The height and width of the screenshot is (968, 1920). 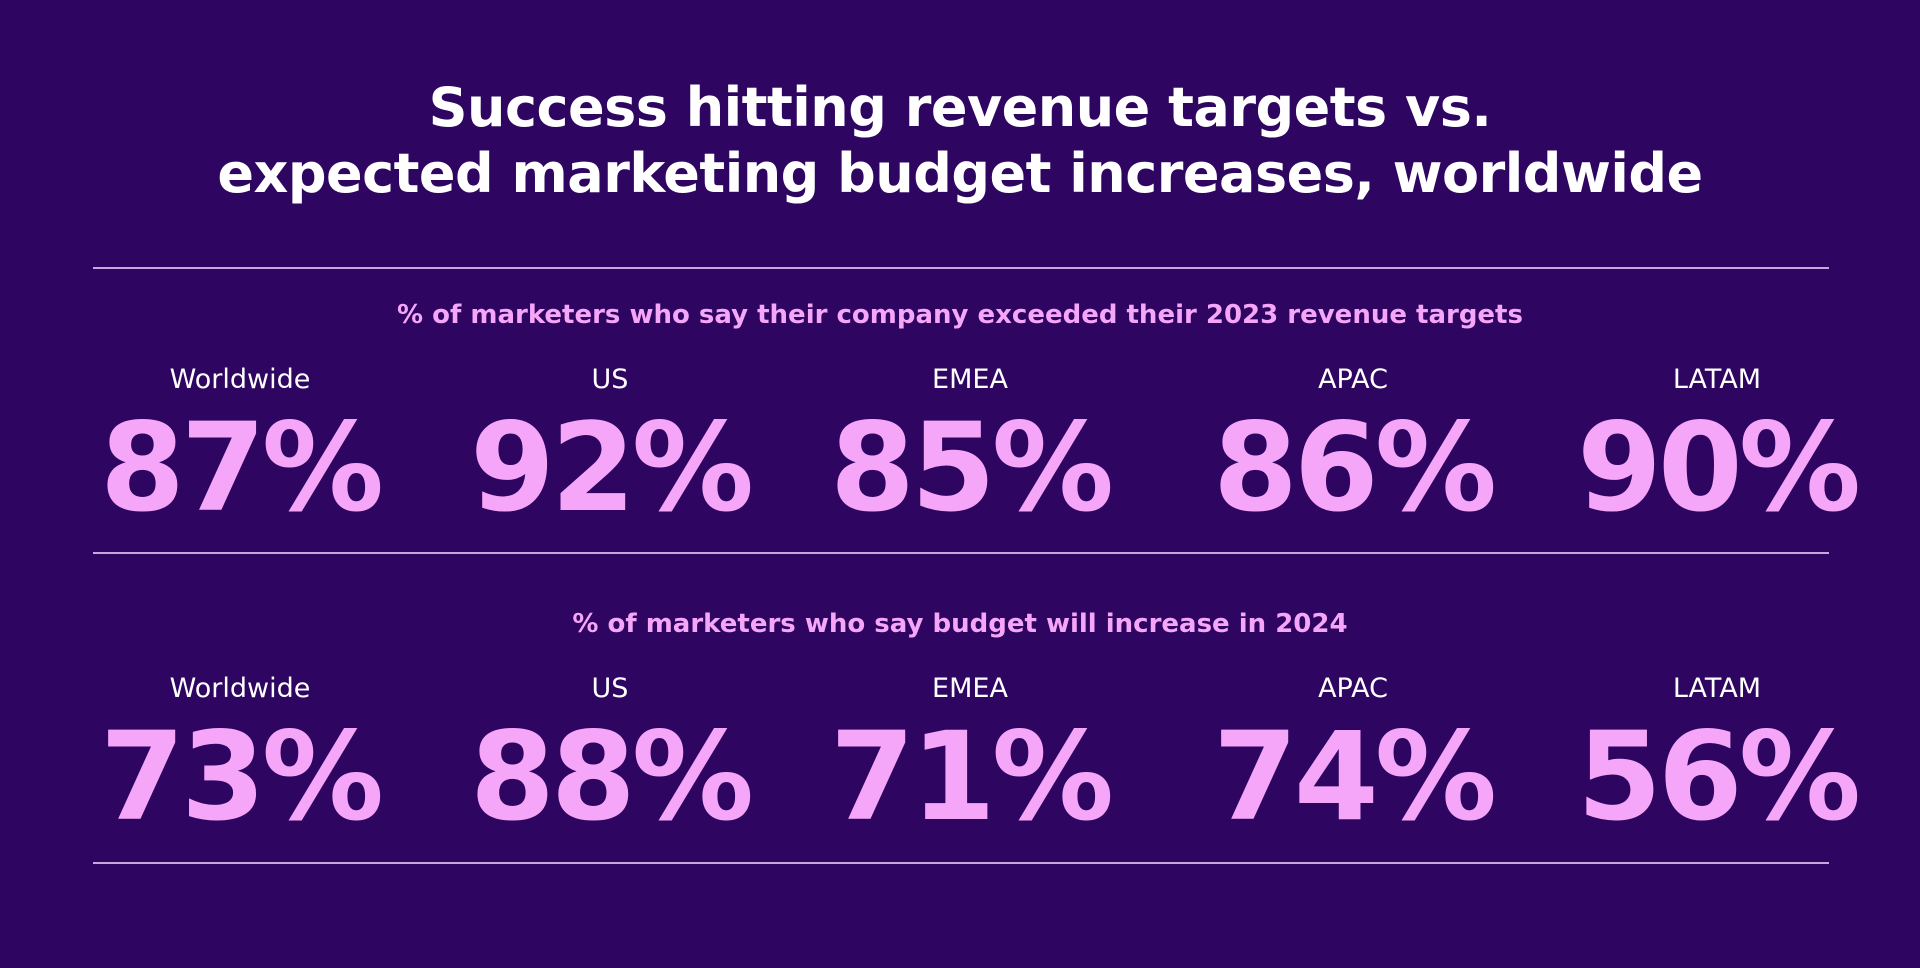 What do you see at coordinates (961, 863) in the screenshot?
I see `divider-bottom` at bounding box center [961, 863].